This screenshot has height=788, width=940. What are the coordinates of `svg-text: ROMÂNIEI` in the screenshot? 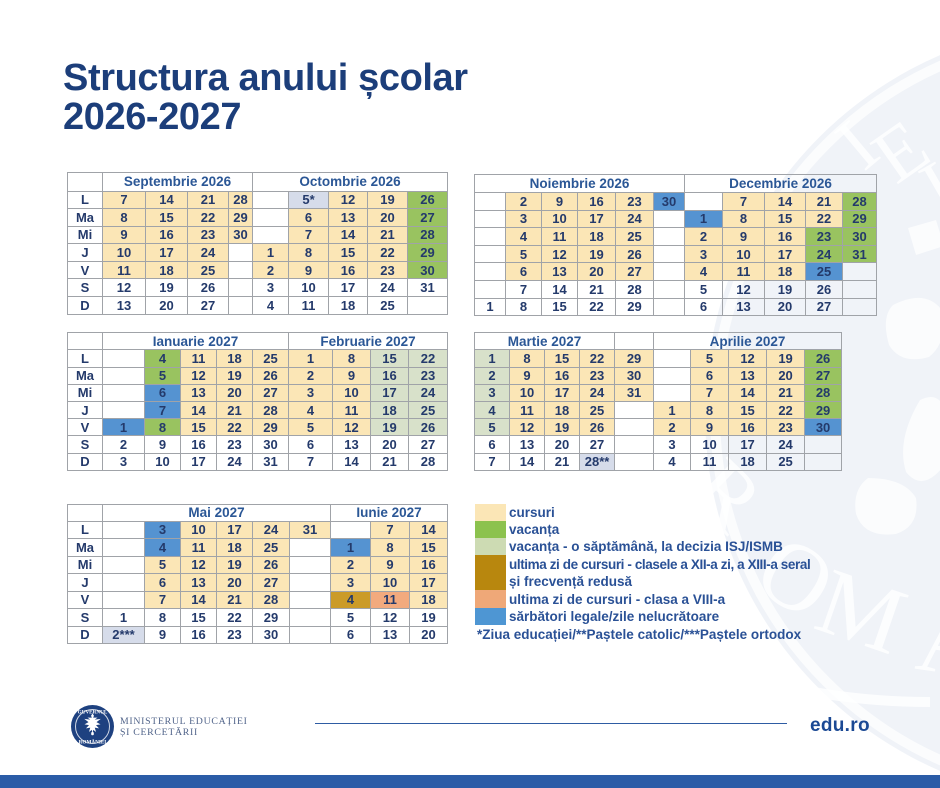 It's located at (93, 742).